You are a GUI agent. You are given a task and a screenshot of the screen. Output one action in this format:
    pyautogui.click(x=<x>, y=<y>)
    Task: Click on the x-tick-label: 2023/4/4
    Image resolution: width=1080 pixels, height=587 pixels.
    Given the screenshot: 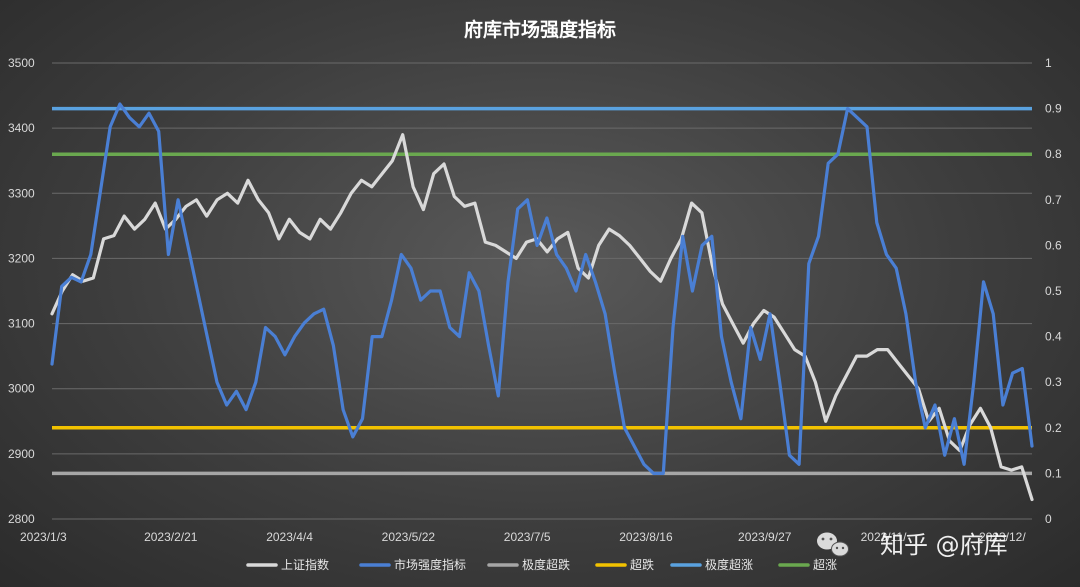 What is the action you would take?
    pyautogui.click(x=289, y=537)
    